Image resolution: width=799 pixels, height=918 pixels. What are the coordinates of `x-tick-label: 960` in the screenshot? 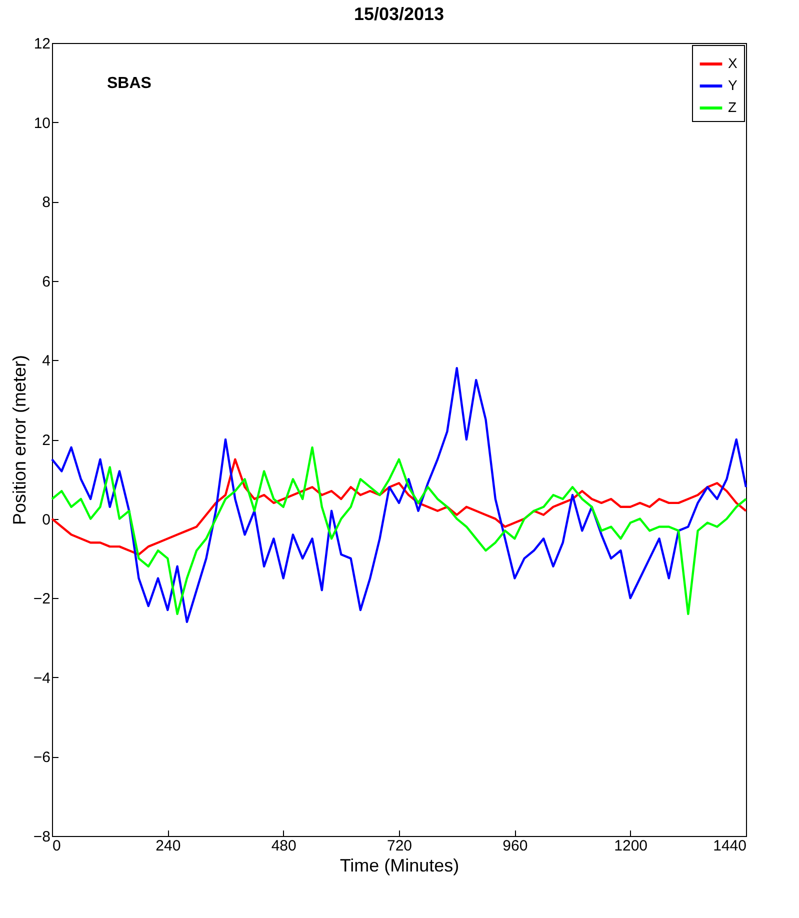 It's located at (515, 846).